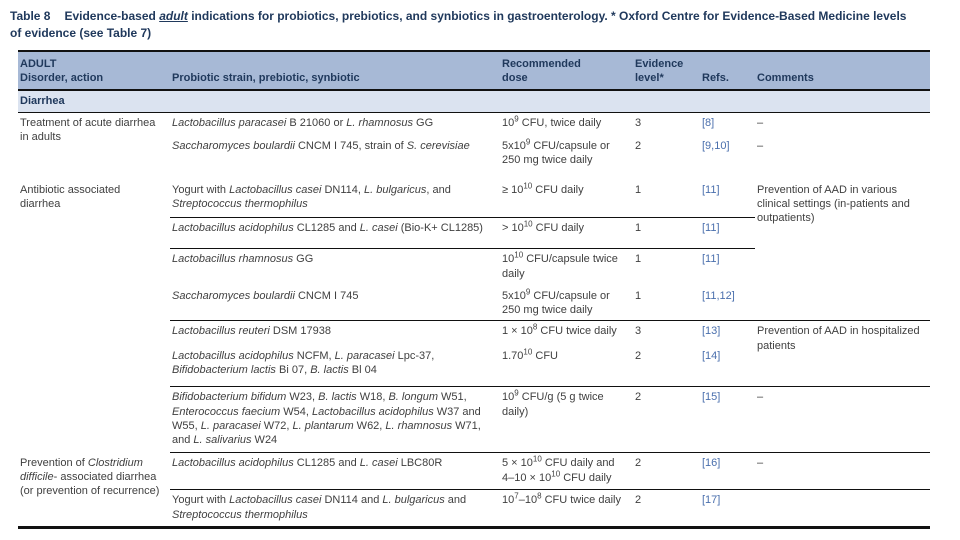 The image size is (960, 540). What do you see at coordinates (530, 354) in the screenshot?
I see `dose-cell: 1.7010 CFU` at bounding box center [530, 354].